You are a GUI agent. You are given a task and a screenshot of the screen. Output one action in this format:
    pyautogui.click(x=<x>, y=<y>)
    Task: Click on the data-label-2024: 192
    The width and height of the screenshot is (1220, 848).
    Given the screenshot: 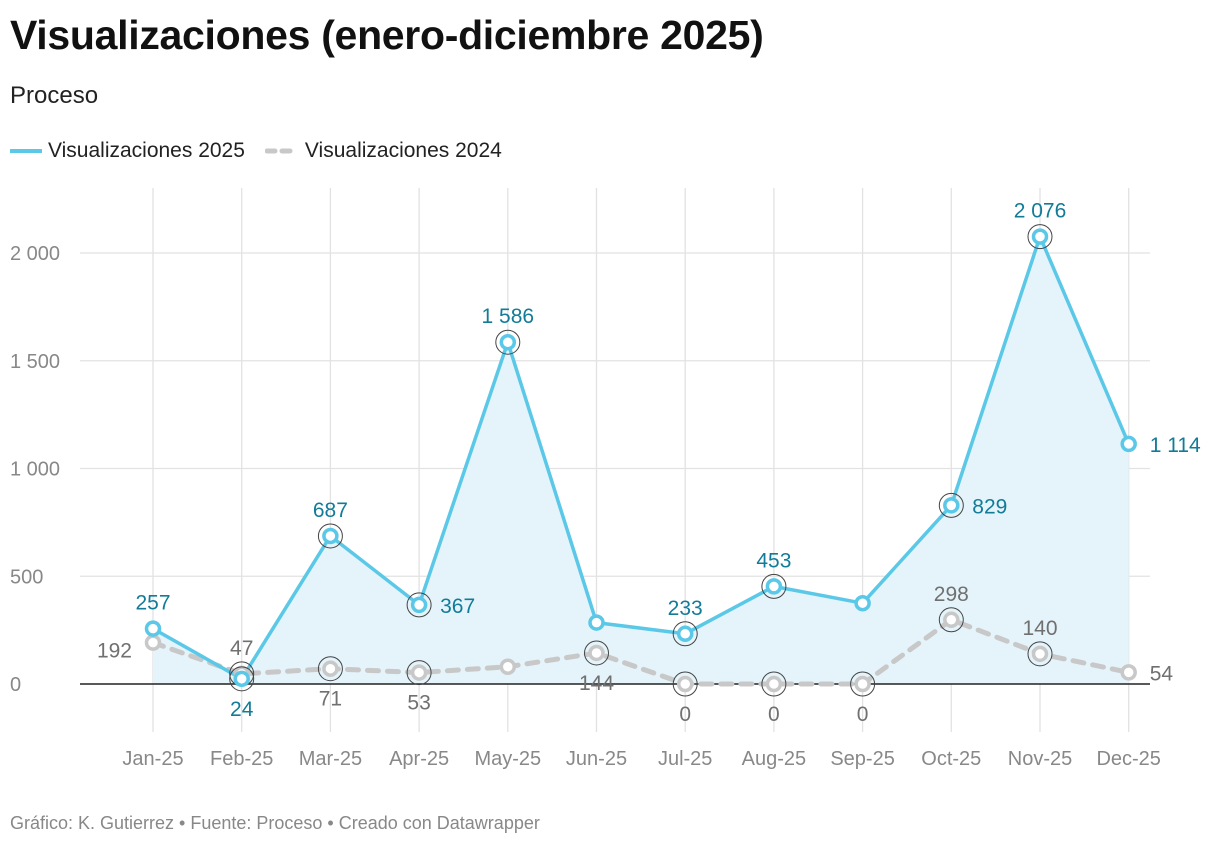 What is the action you would take?
    pyautogui.click(x=114, y=651)
    